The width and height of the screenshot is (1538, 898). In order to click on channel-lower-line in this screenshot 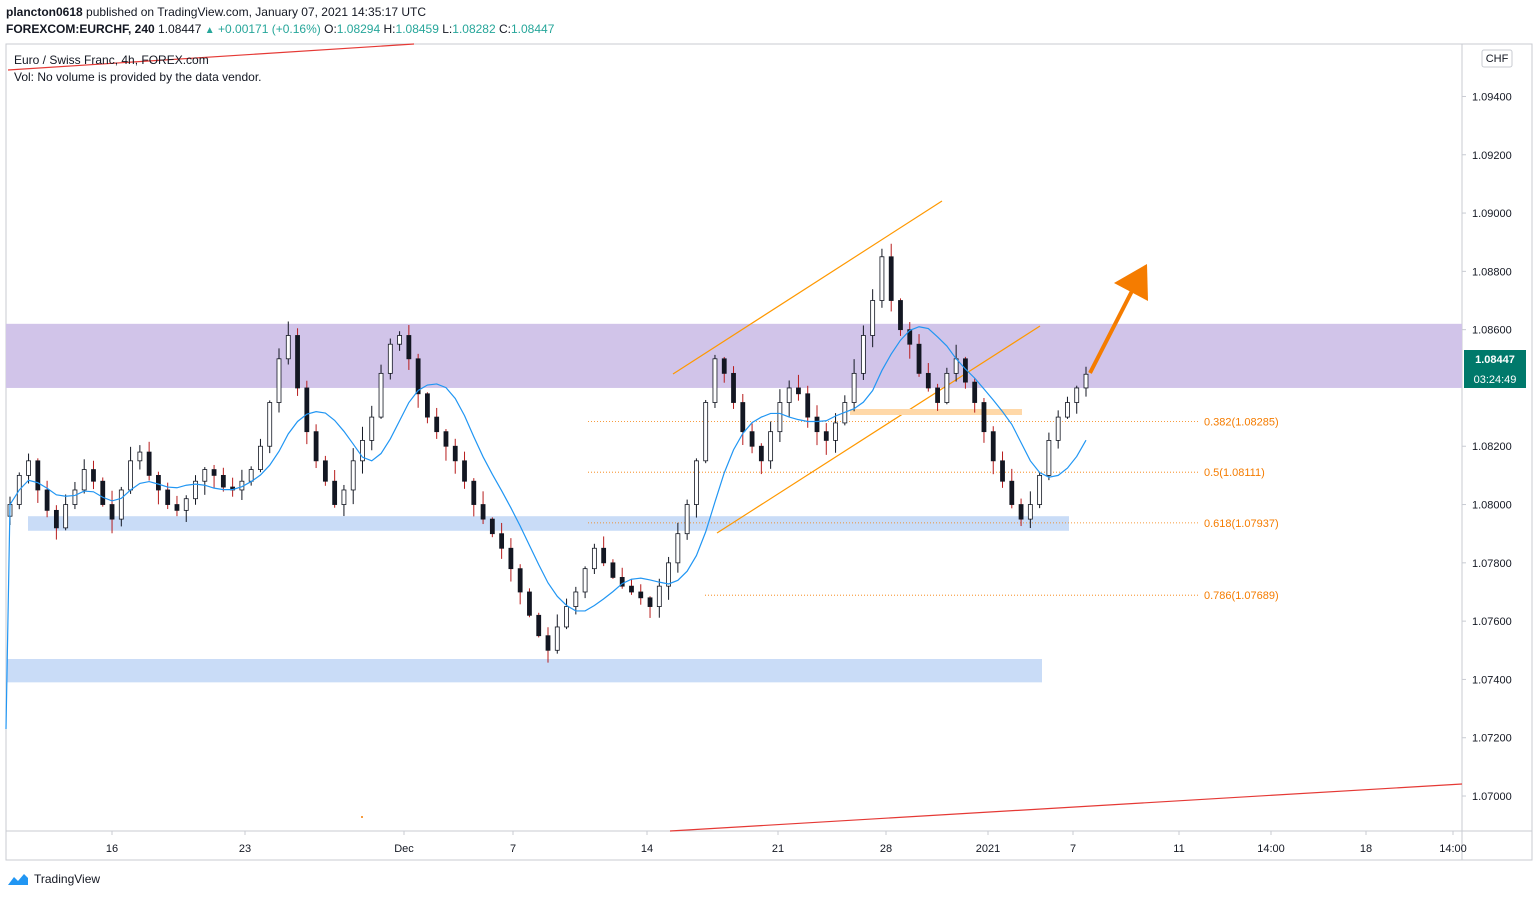, I will do `click(878, 429)`.